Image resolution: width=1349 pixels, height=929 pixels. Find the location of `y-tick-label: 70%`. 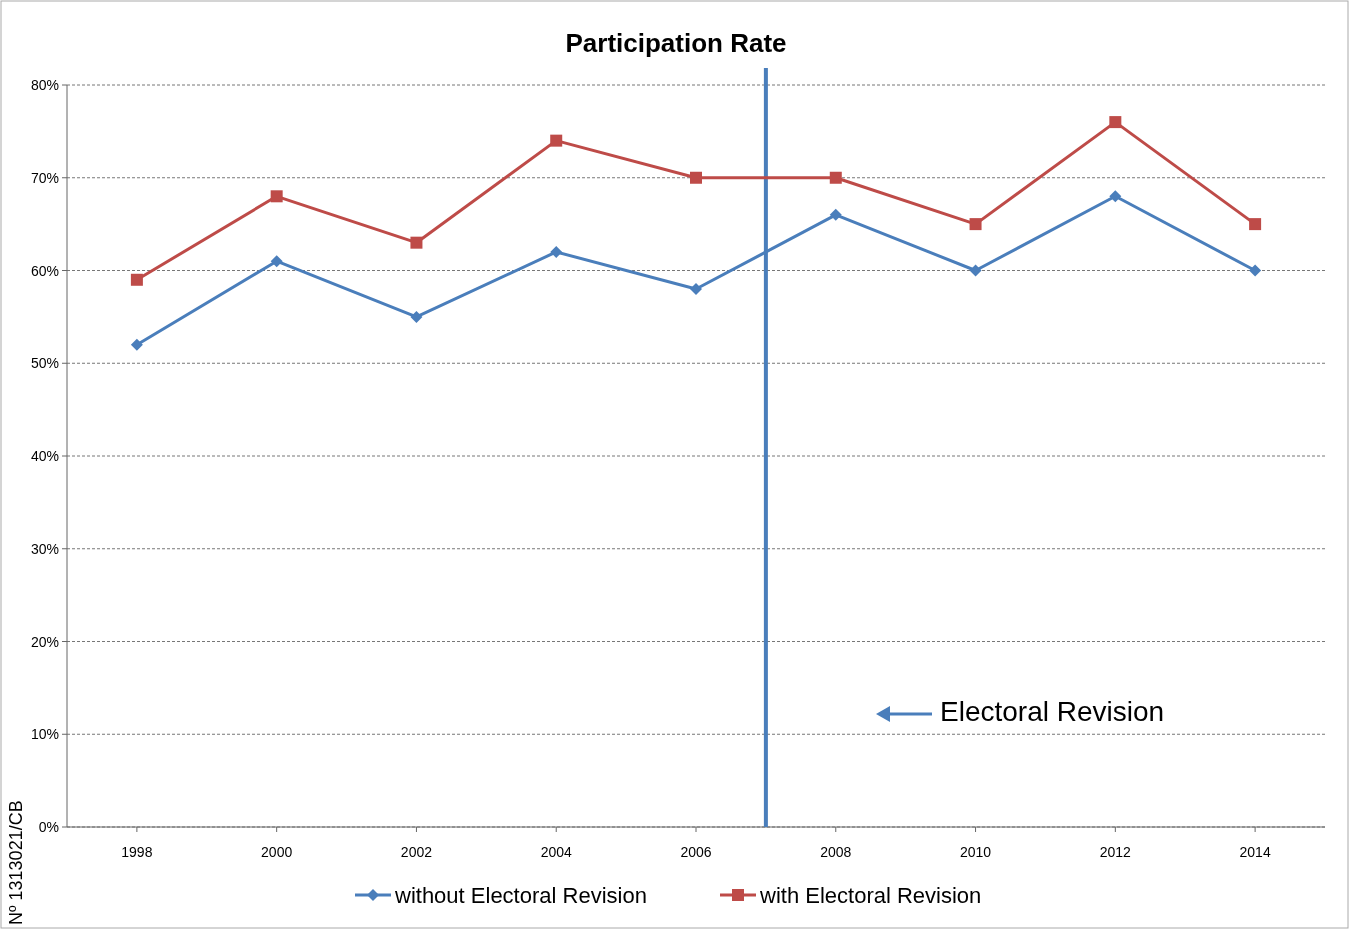

y-tick-label: 70% is located at coordinates (44, 177).